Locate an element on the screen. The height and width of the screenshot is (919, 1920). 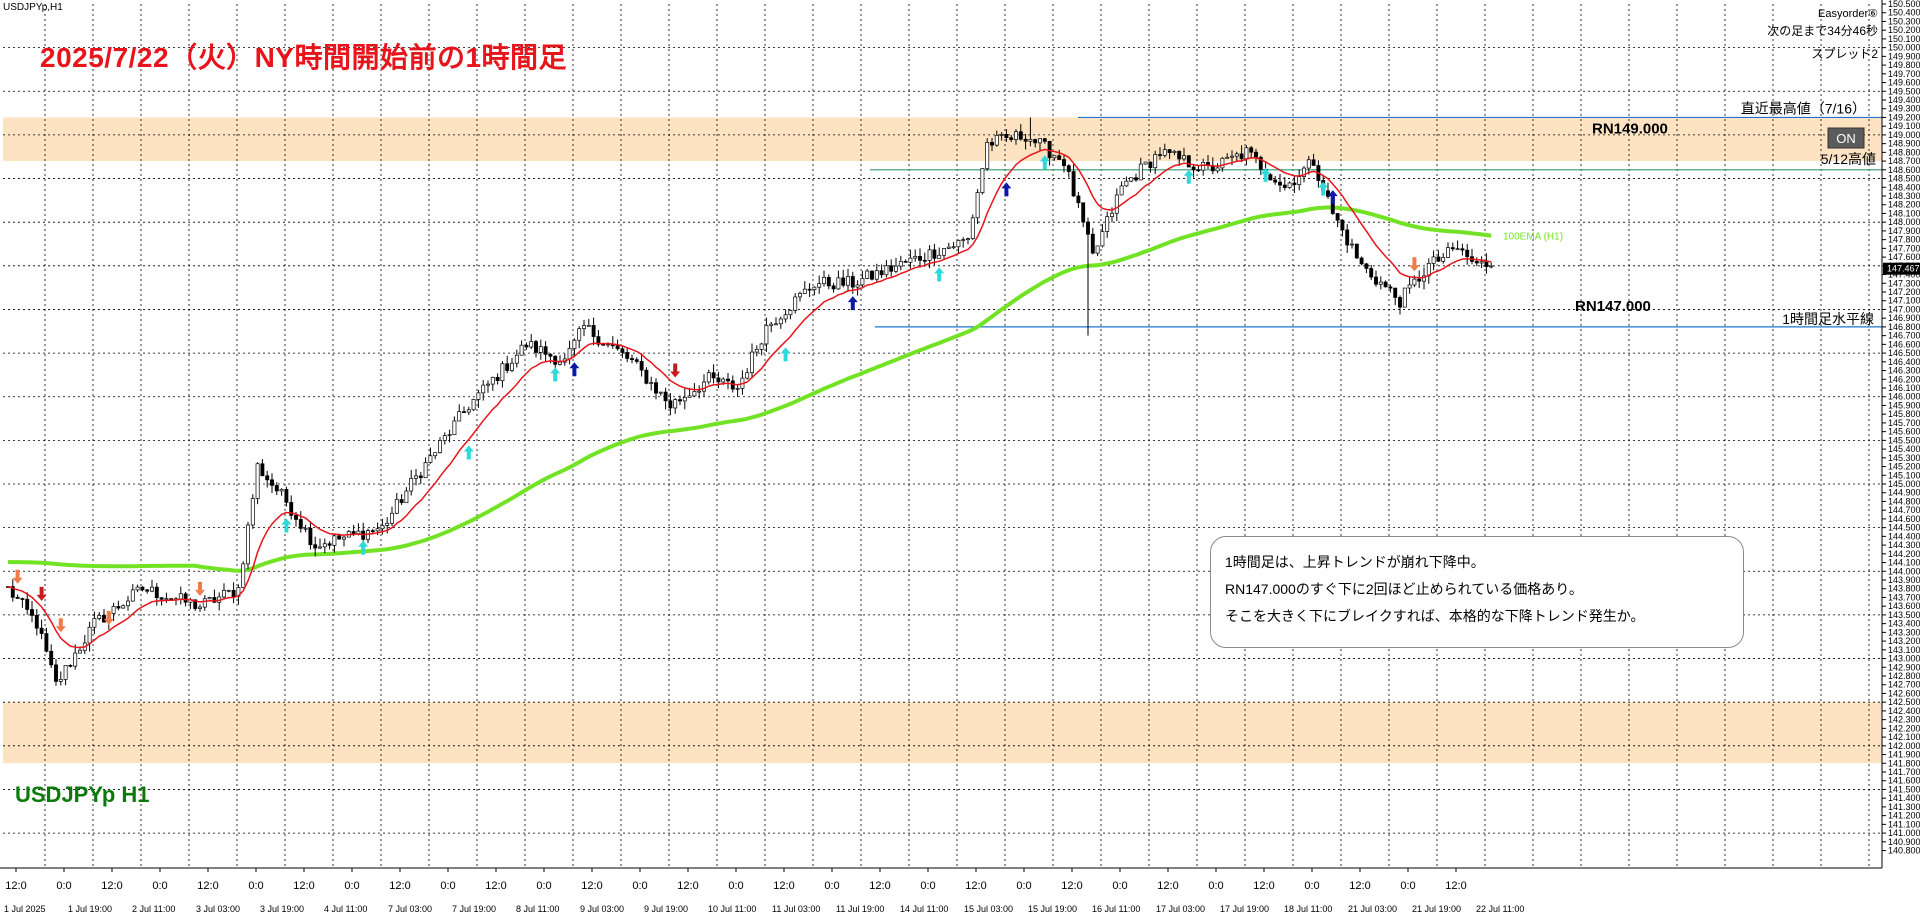
x-date-label: 16 Jul 11:00 is located at coordinates (1116, 909).